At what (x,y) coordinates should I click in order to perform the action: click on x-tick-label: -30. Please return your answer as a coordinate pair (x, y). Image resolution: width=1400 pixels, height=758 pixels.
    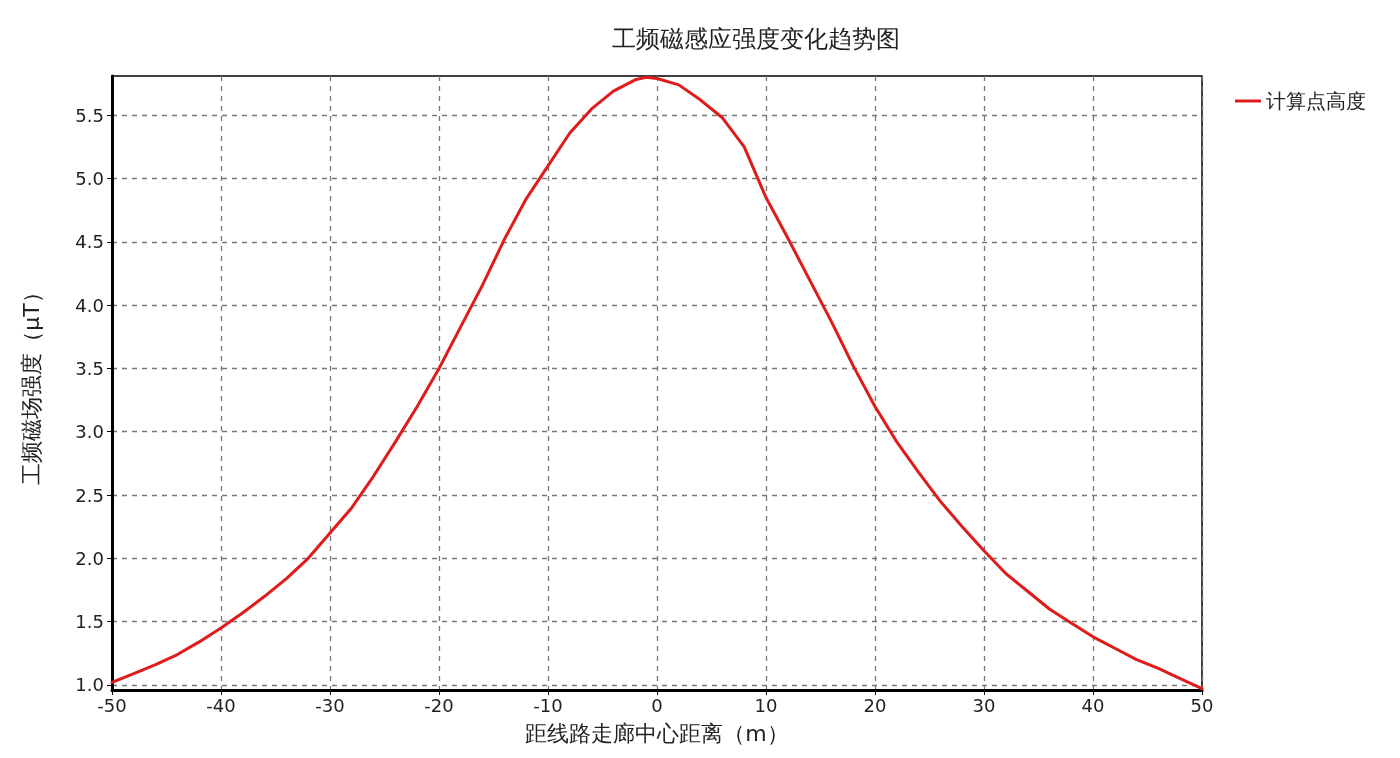
    Looking at the image, I should click on (330, 705).